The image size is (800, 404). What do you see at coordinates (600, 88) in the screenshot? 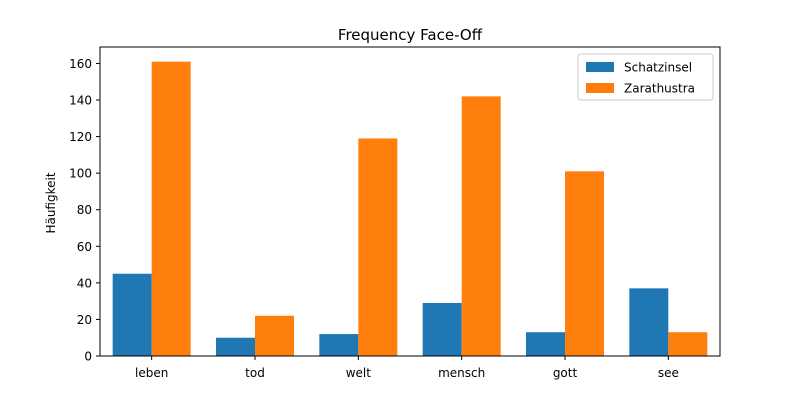
I see `legend-swatch-zarathustra` at bounding box center [600, 88].